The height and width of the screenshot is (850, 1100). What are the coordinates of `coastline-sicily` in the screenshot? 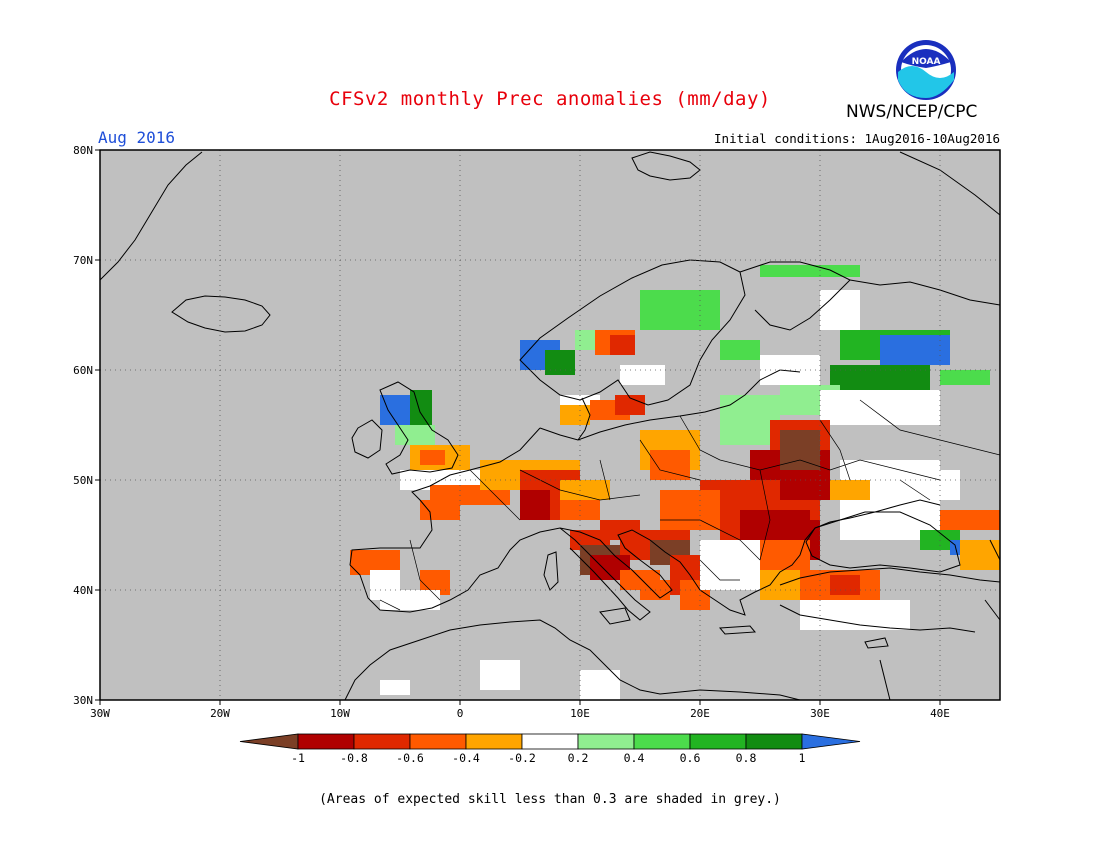 It's located at (615, 616).